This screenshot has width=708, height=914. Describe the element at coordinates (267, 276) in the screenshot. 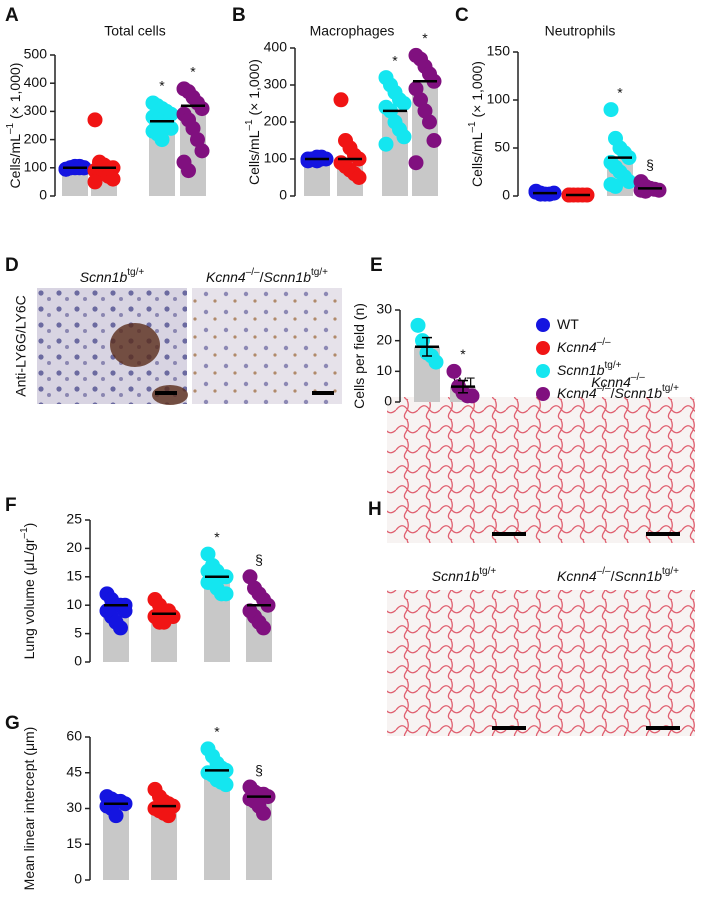

I see `image-label: Kcnn4–/–/Scnn1btg/+` at that location.